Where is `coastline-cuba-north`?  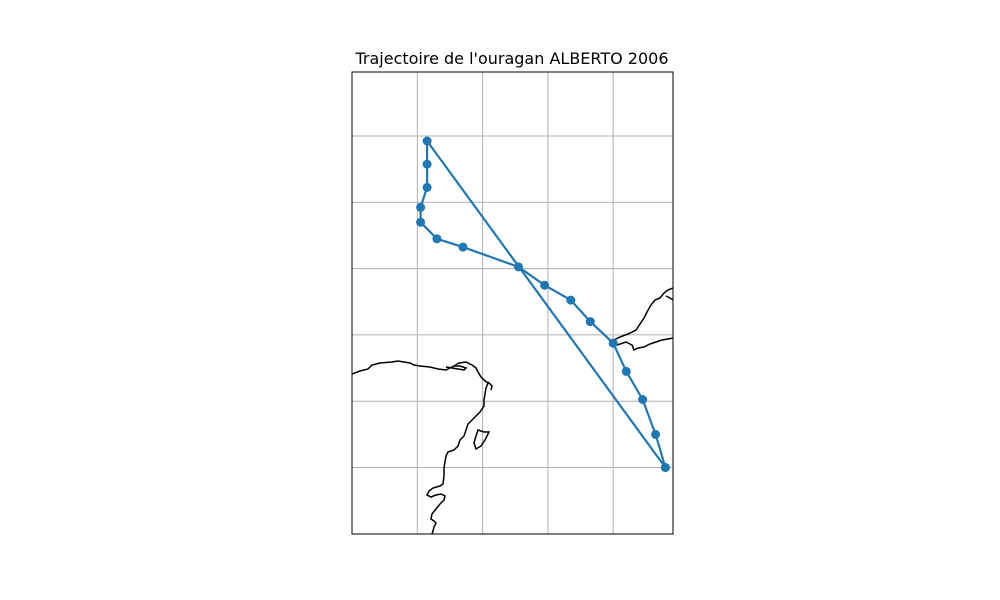 coastline-cuba-north is located at coordinates (669, 298).